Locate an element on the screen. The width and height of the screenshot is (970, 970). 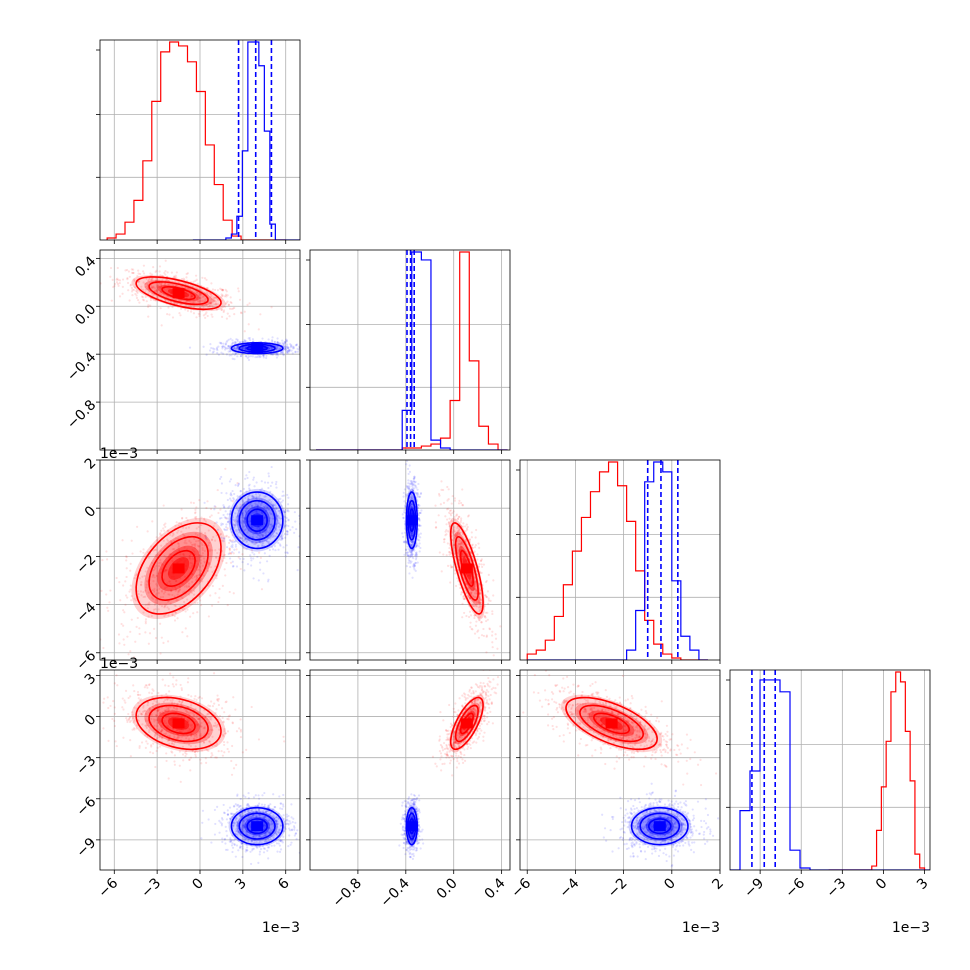
x-tick-label: 6 is located at coordinates (284, 884).